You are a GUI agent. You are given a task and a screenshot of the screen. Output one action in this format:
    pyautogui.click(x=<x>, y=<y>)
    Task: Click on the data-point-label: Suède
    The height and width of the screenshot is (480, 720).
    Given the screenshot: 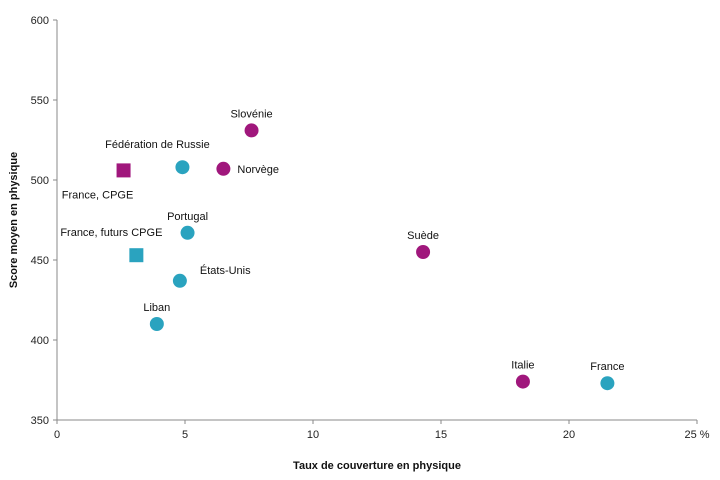 What is the action you would take?
    pyautogui.click(x=423, y=236)
    